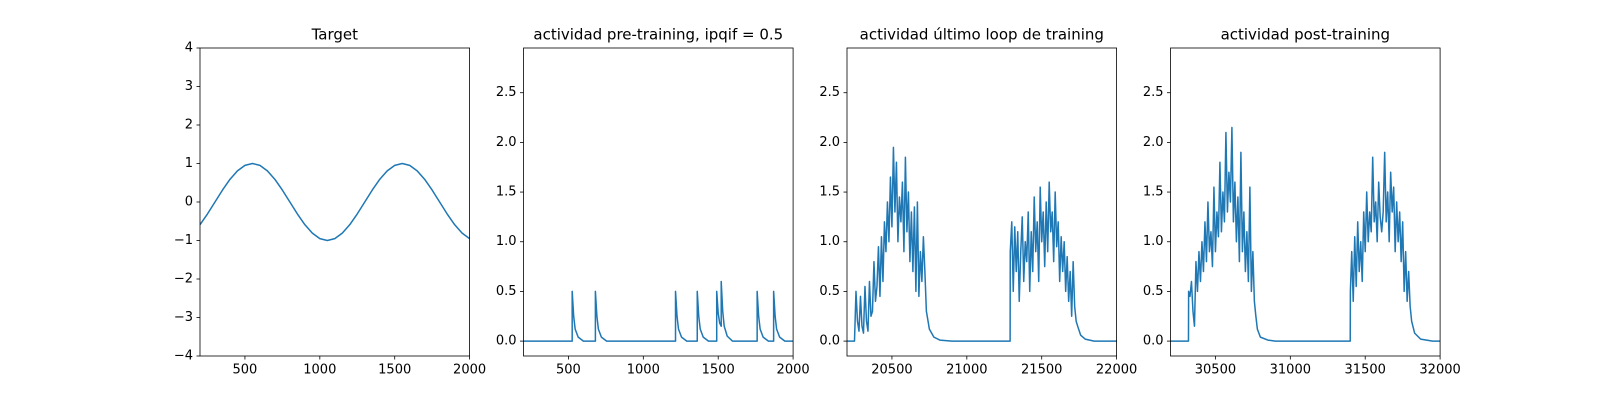 This screenshot has width=1600, height=400. What do you see at coordinates (966, 370) in the screenshot?
I see `x-tick-label: 21000` at bounding box center [966, 370].